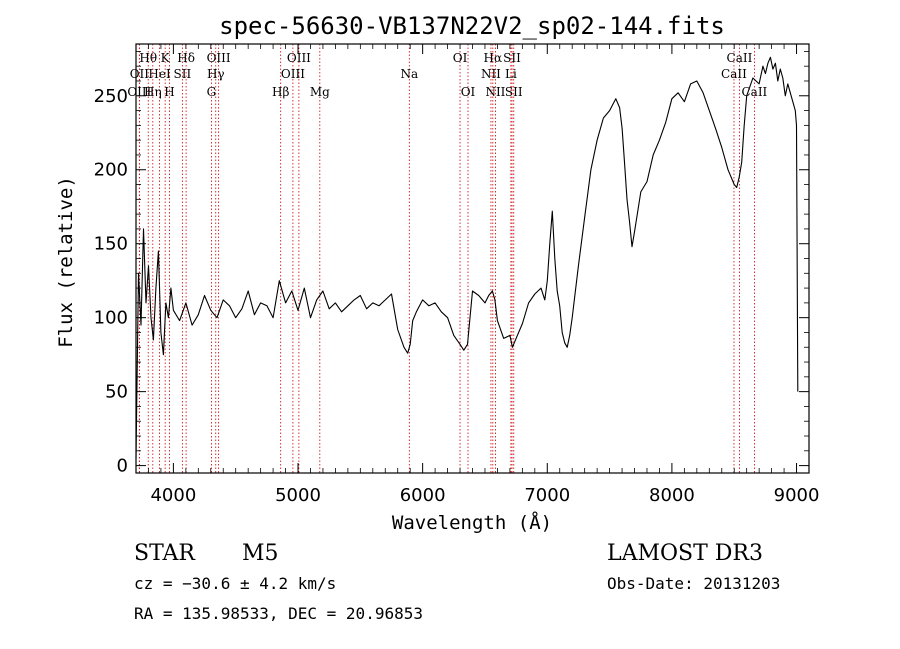 The image size is (900, 649). I want to click on line-label: Hβ, so click(280, 92).